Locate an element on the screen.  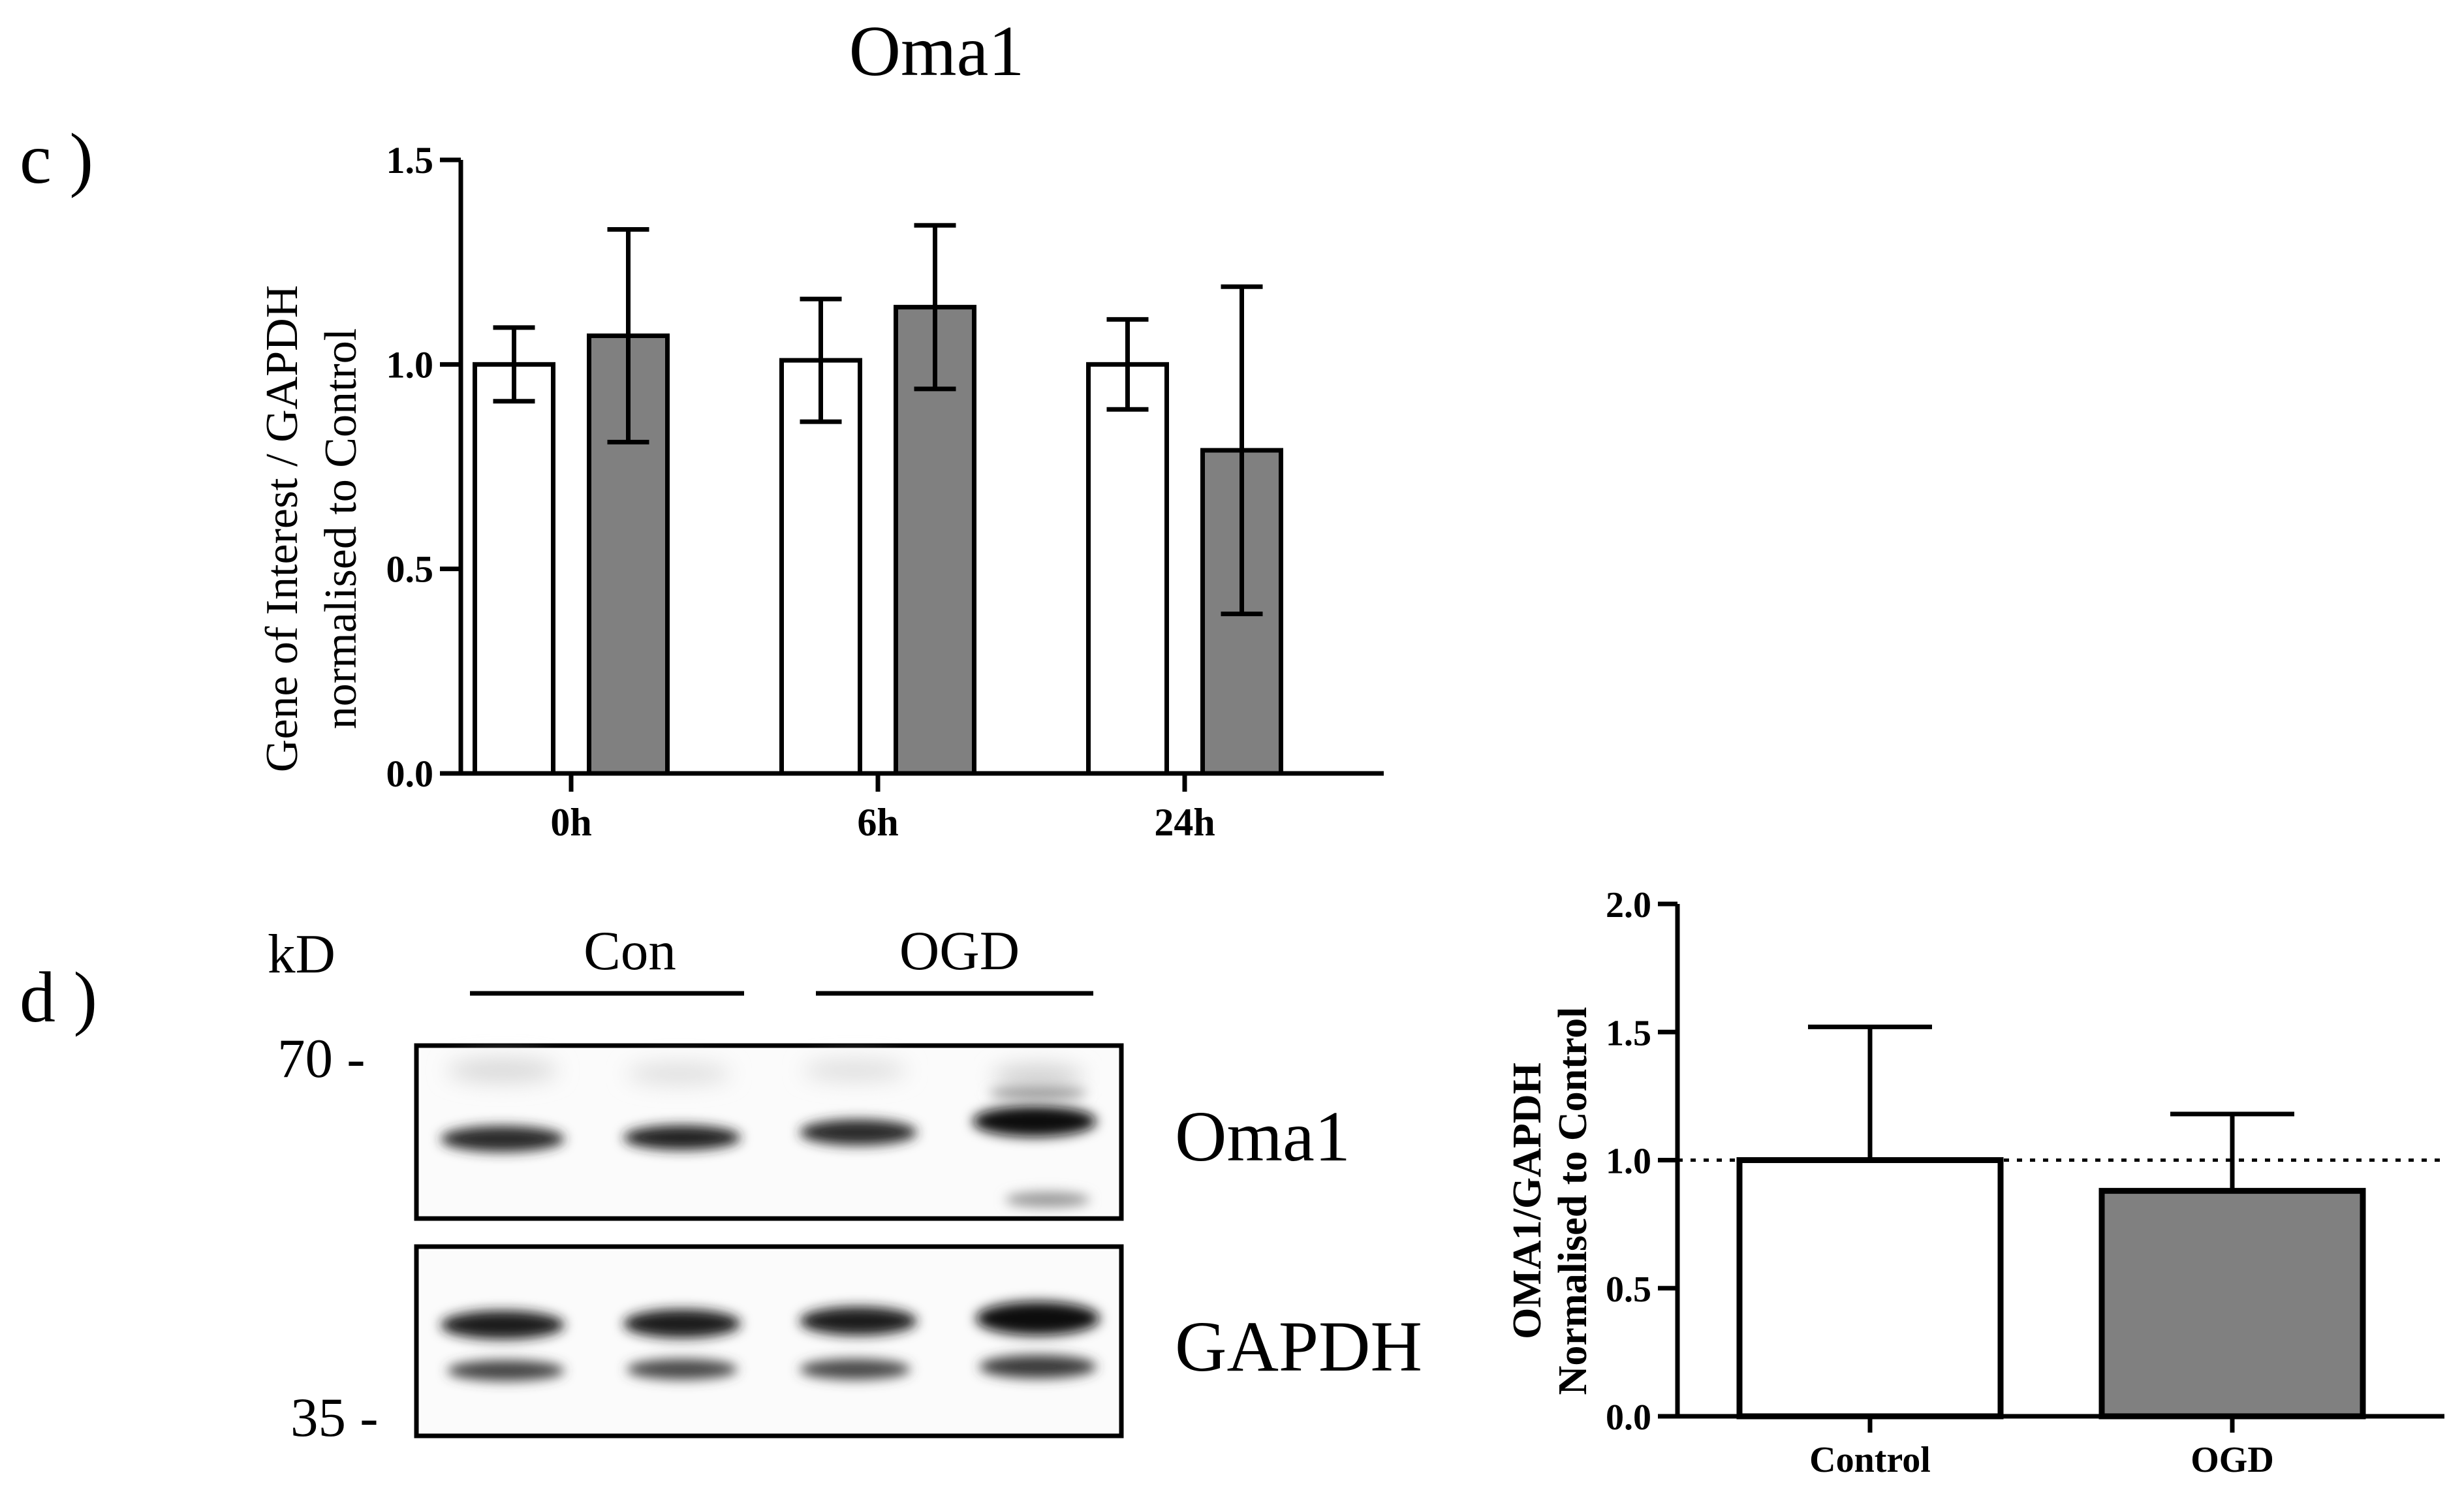
blot-marker-70: 70 - is located at coordinates (321, 1058).